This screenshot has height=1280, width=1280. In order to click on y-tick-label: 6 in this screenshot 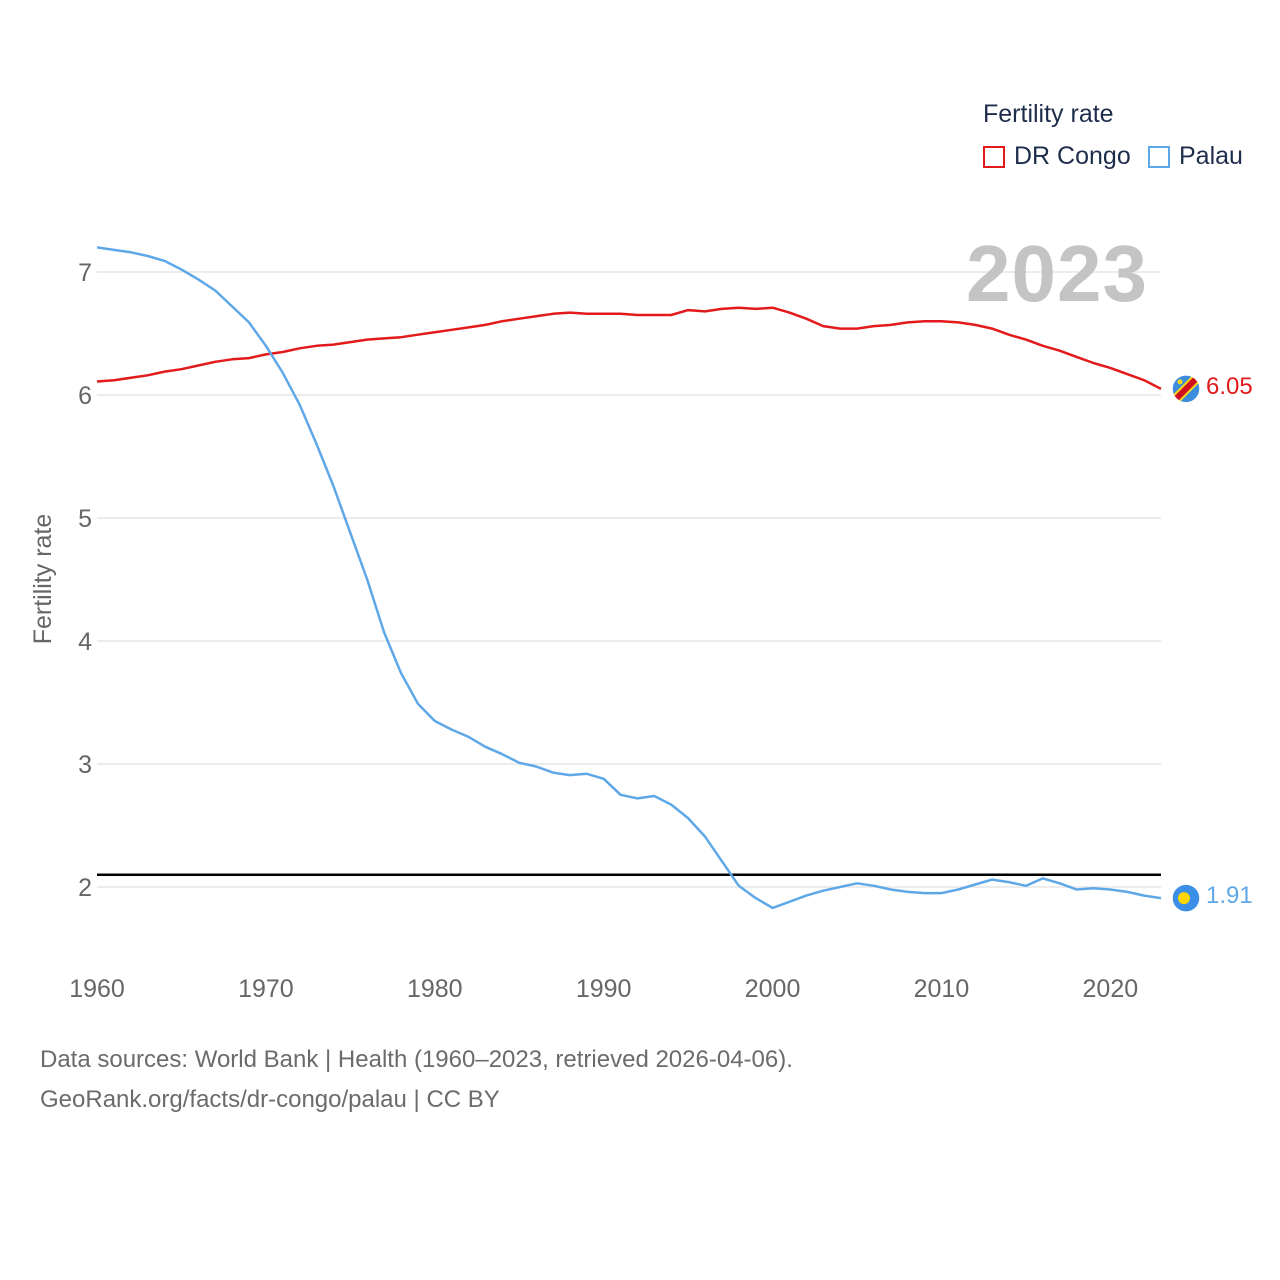, I will do `click(85, 396)`.